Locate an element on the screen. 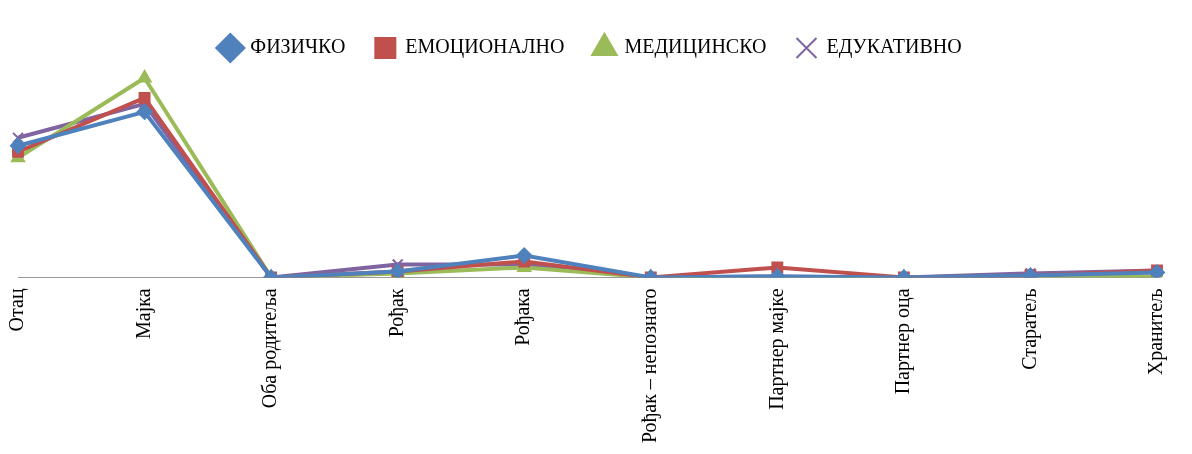 The width and height of the screenshot is (1192, 454). x-tick-label: Мајка is located at coordinates (143, 313).